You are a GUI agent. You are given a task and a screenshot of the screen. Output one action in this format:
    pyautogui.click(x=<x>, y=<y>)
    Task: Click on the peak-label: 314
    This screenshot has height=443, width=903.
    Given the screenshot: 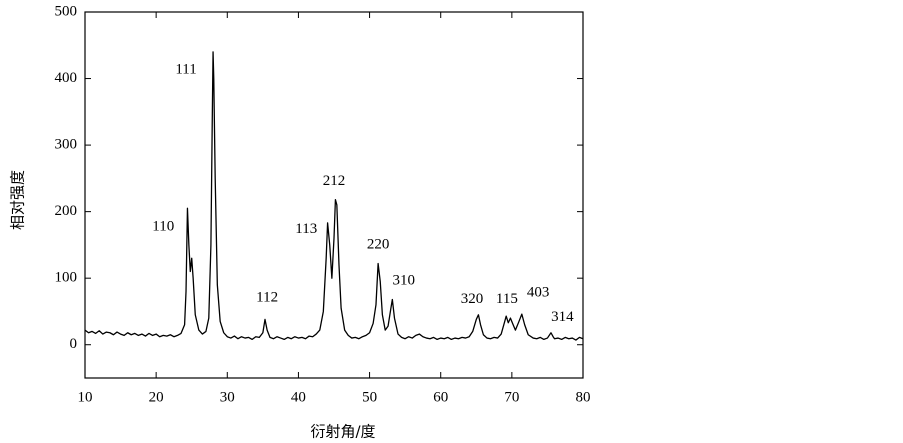 What is the action you would take?
    pyautogui.click(x=562, y=317)
    